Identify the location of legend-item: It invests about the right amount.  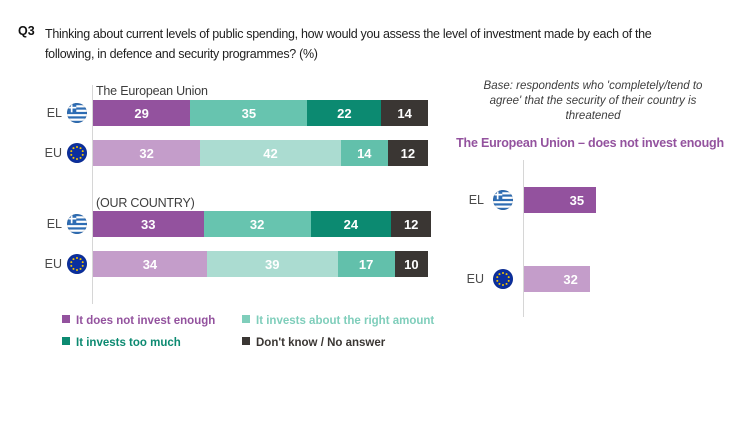
(338, 321).